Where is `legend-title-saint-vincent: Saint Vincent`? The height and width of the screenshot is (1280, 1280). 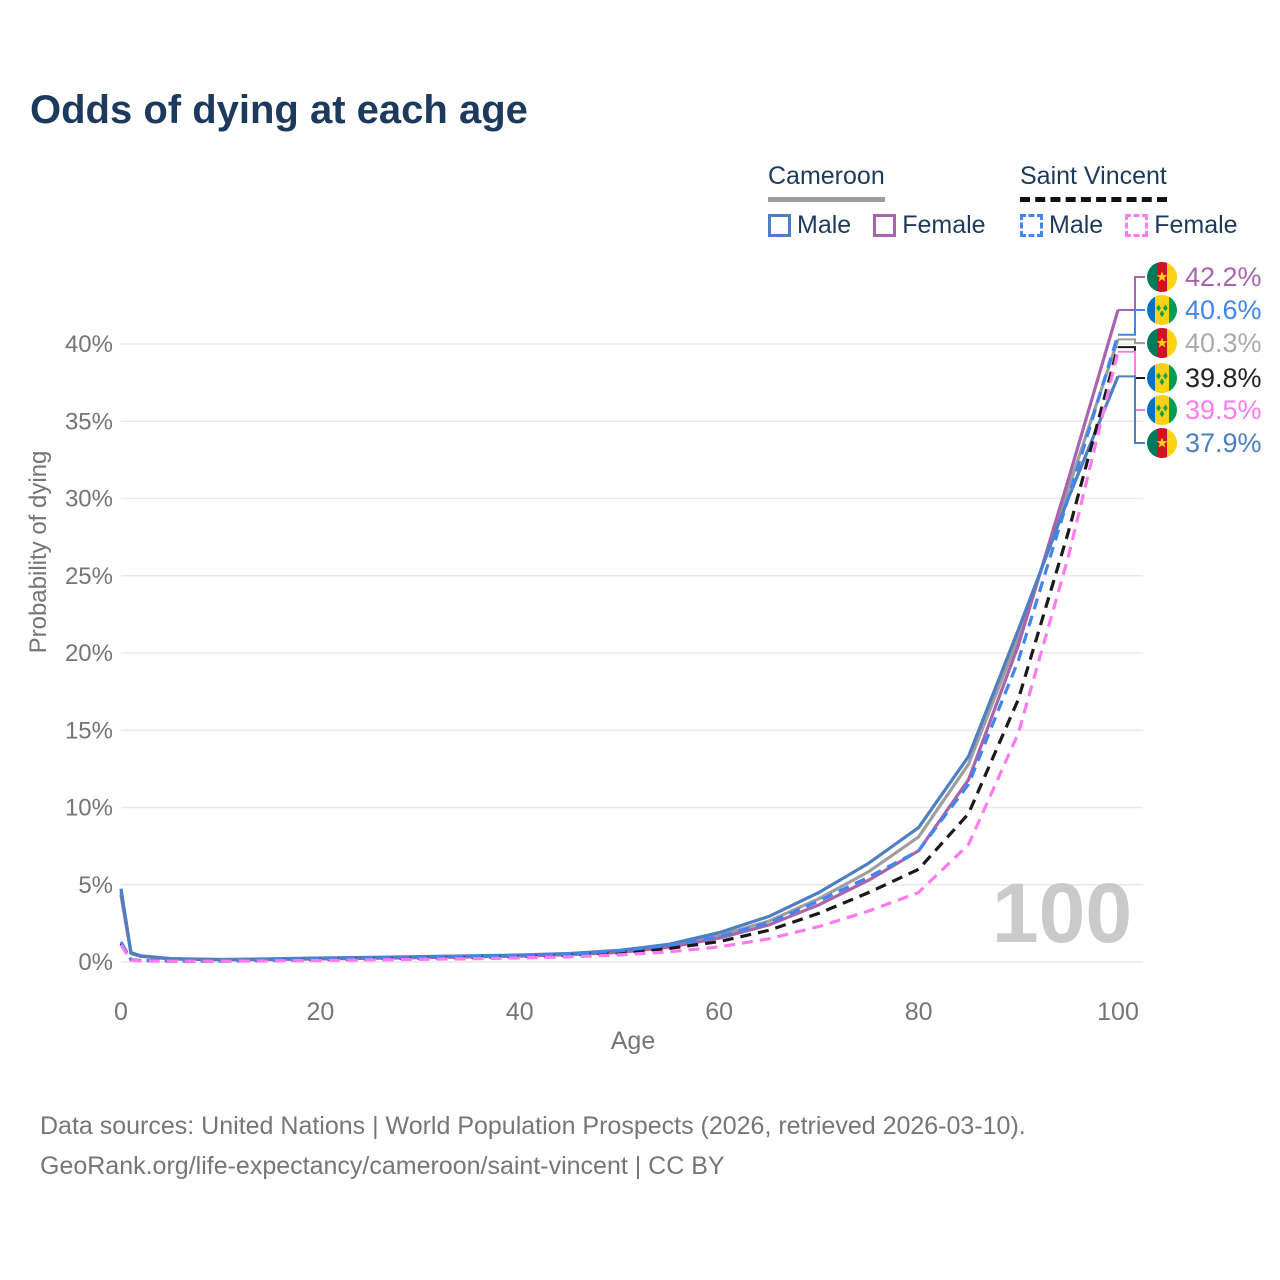
legend-title-saint-vincent: Saint Vincent is located at coordinates (1093, 182).